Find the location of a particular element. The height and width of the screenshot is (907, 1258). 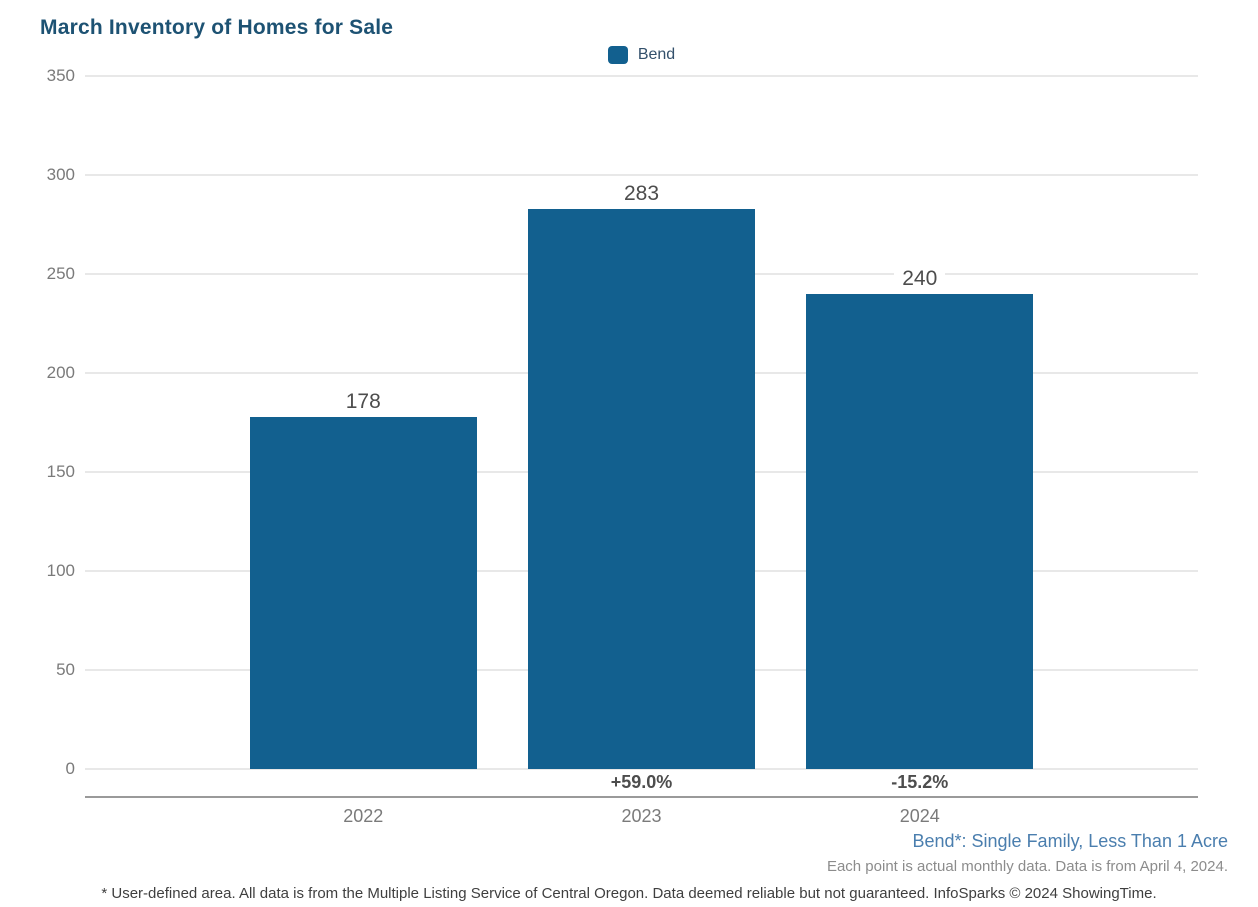

legend: Bend is located at coordinates (641, 55).